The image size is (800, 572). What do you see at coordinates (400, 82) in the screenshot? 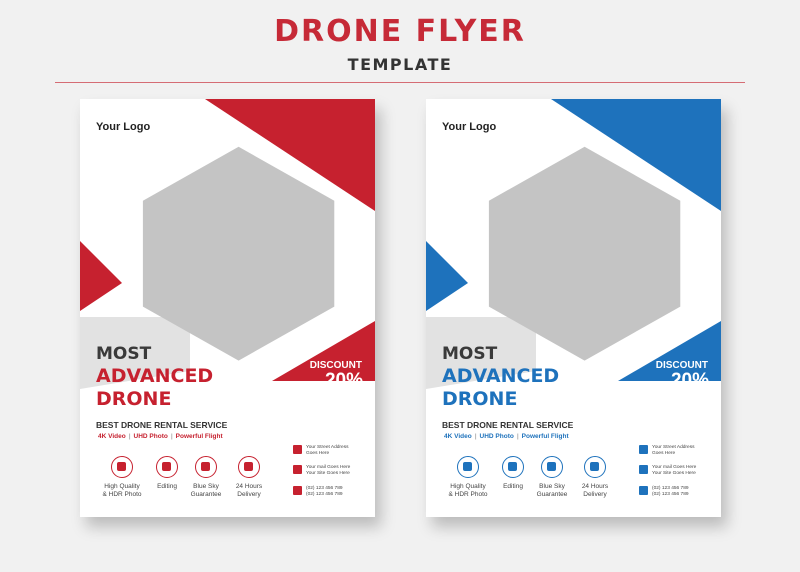
I see `header-divider` at bounding box center [400, 82].